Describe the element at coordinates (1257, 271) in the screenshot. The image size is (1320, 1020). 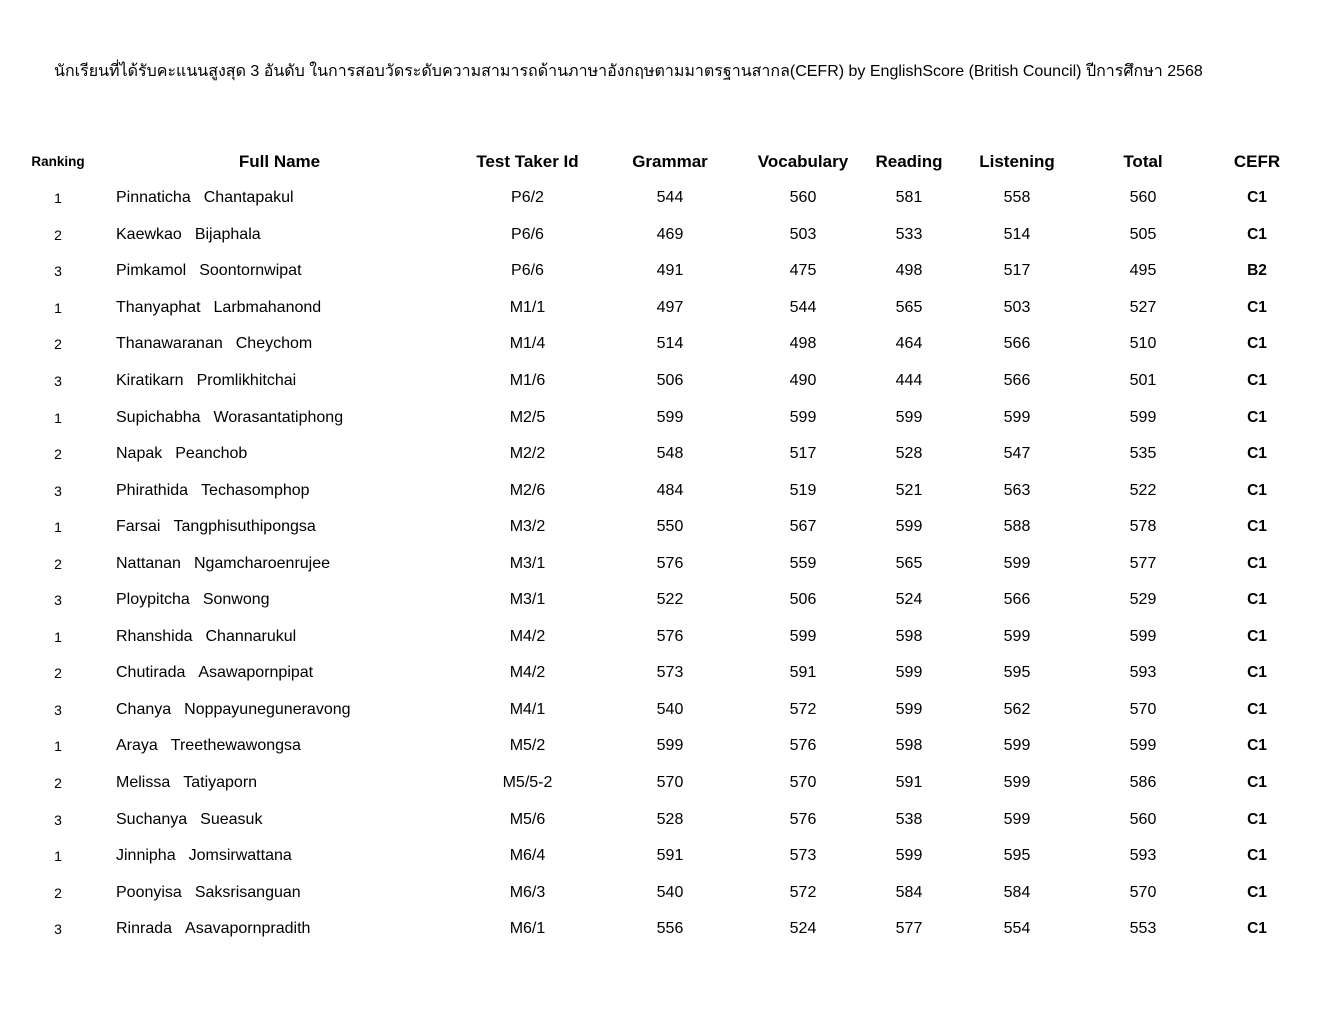
I see `cefr-level-cell: B2` at that location.